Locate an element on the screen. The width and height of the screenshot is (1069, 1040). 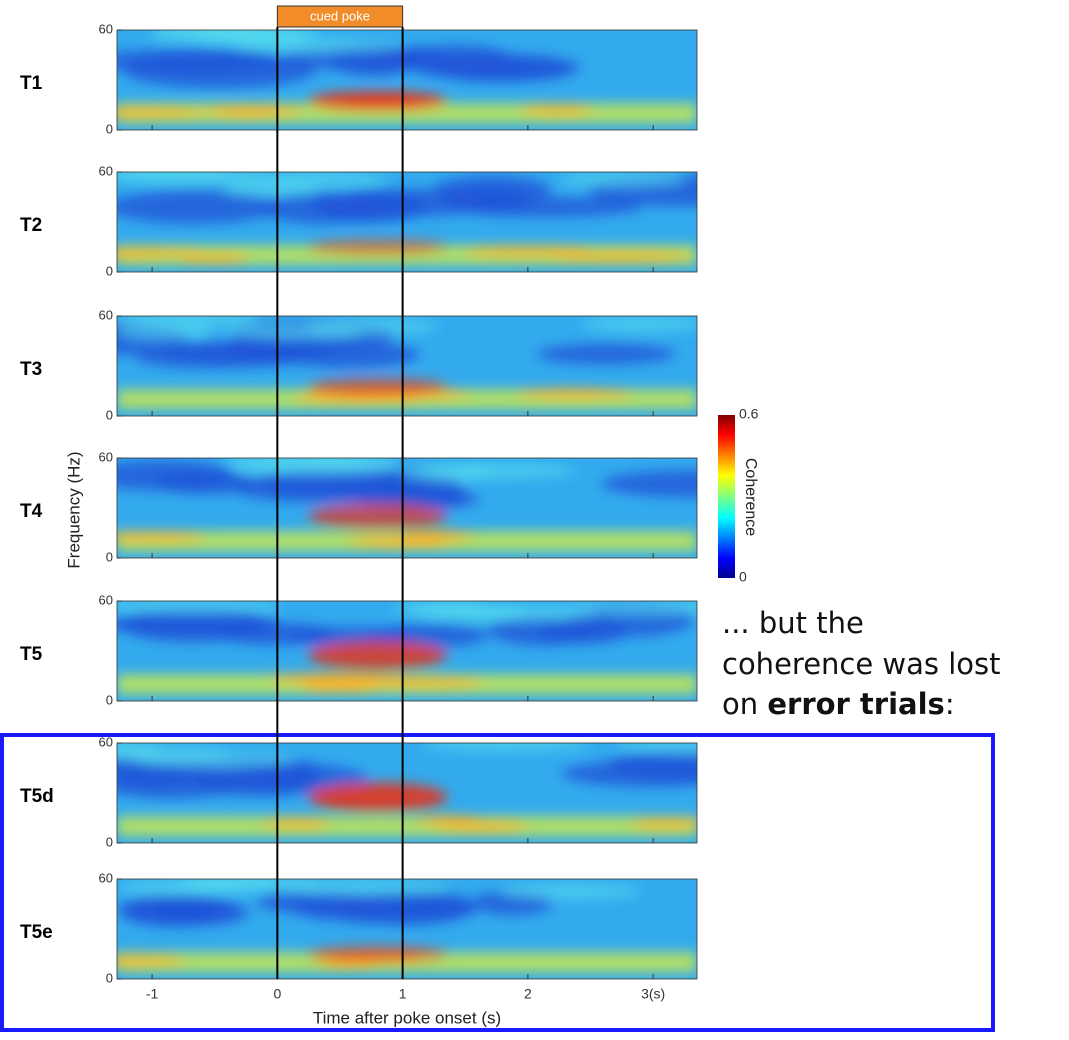
x-tick-label: 1 is located at coordinates (403, 994).